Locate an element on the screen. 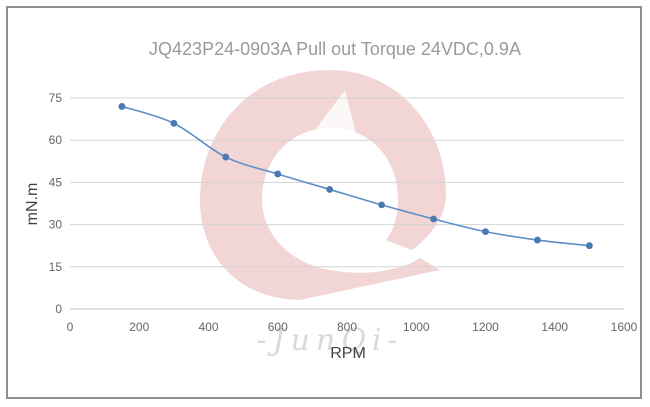  y-tick-label: 30 is located at coordinates (56, 225).